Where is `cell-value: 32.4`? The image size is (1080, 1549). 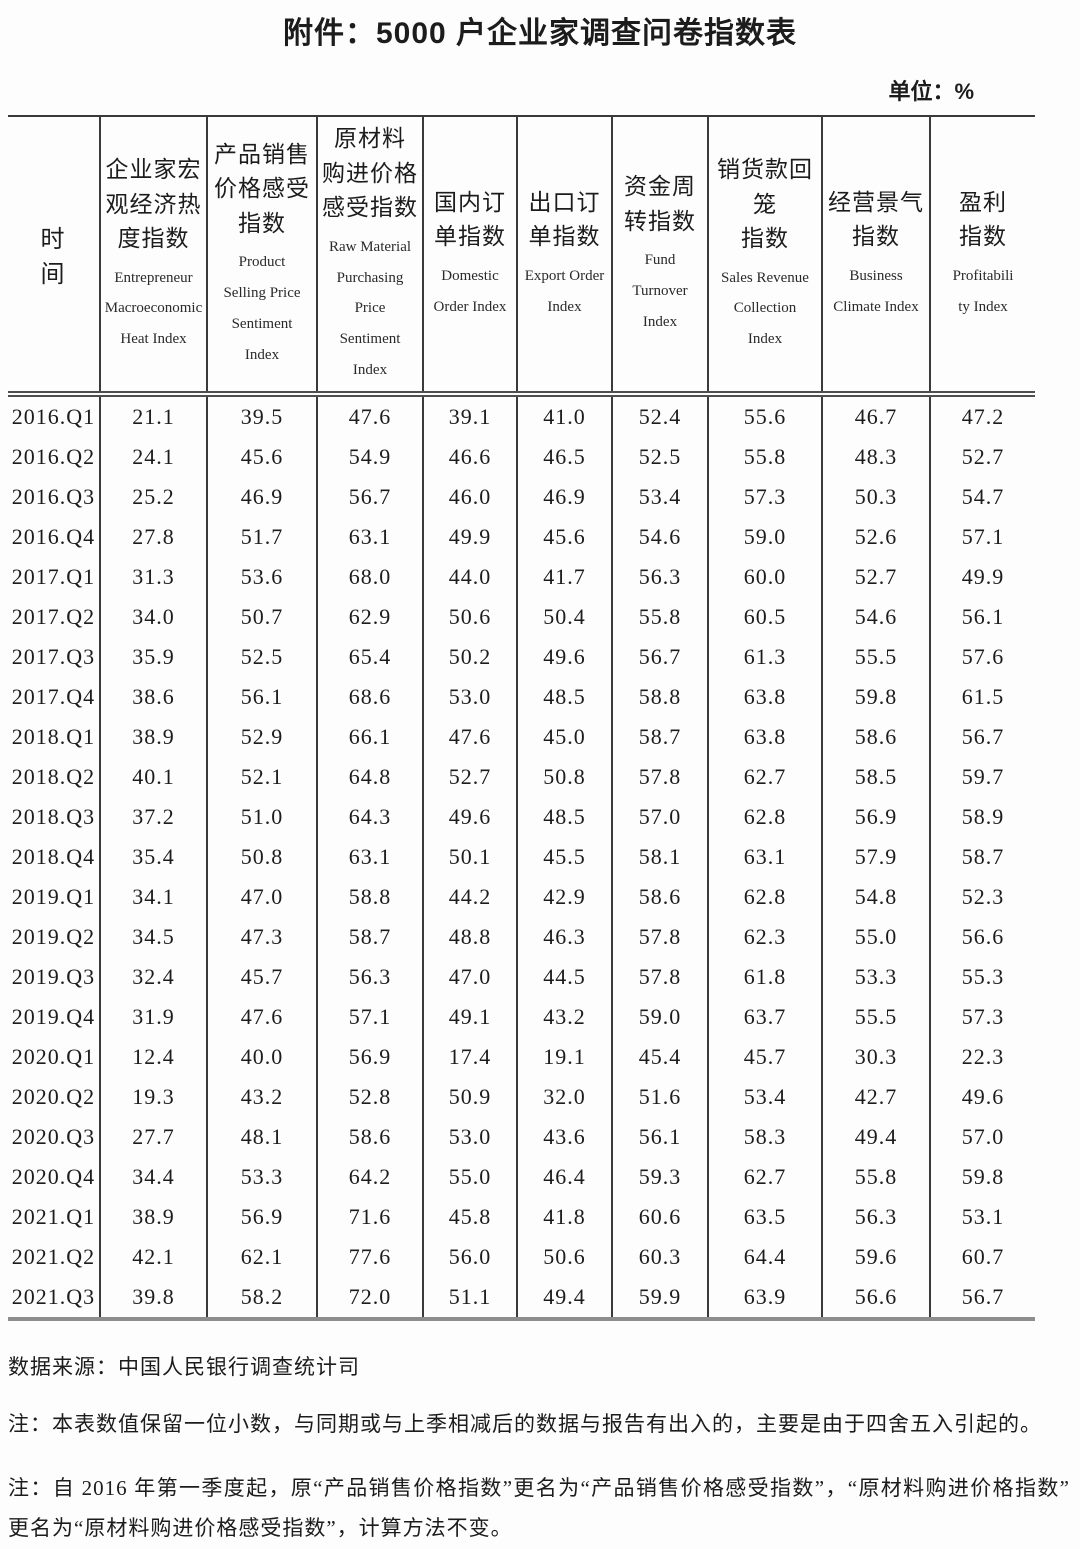
cell-value: 32.4 is located at coordinates (153, 977).